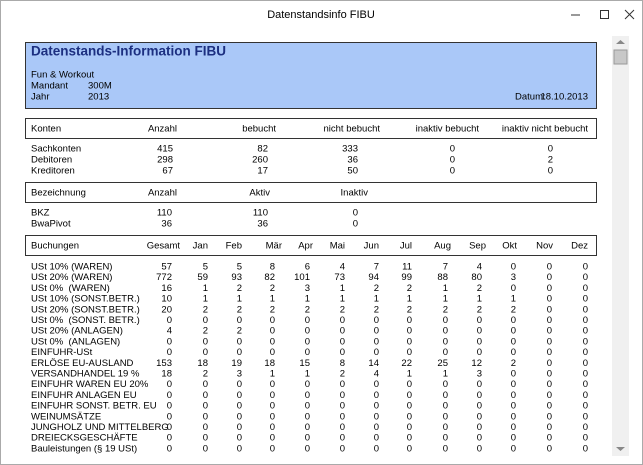 The height and width of the screenshot is (465, 643). What do you see at coordinates (165, 160) in the screenshot?
I see `cell-value: 298` at bounding box center [165, 160].